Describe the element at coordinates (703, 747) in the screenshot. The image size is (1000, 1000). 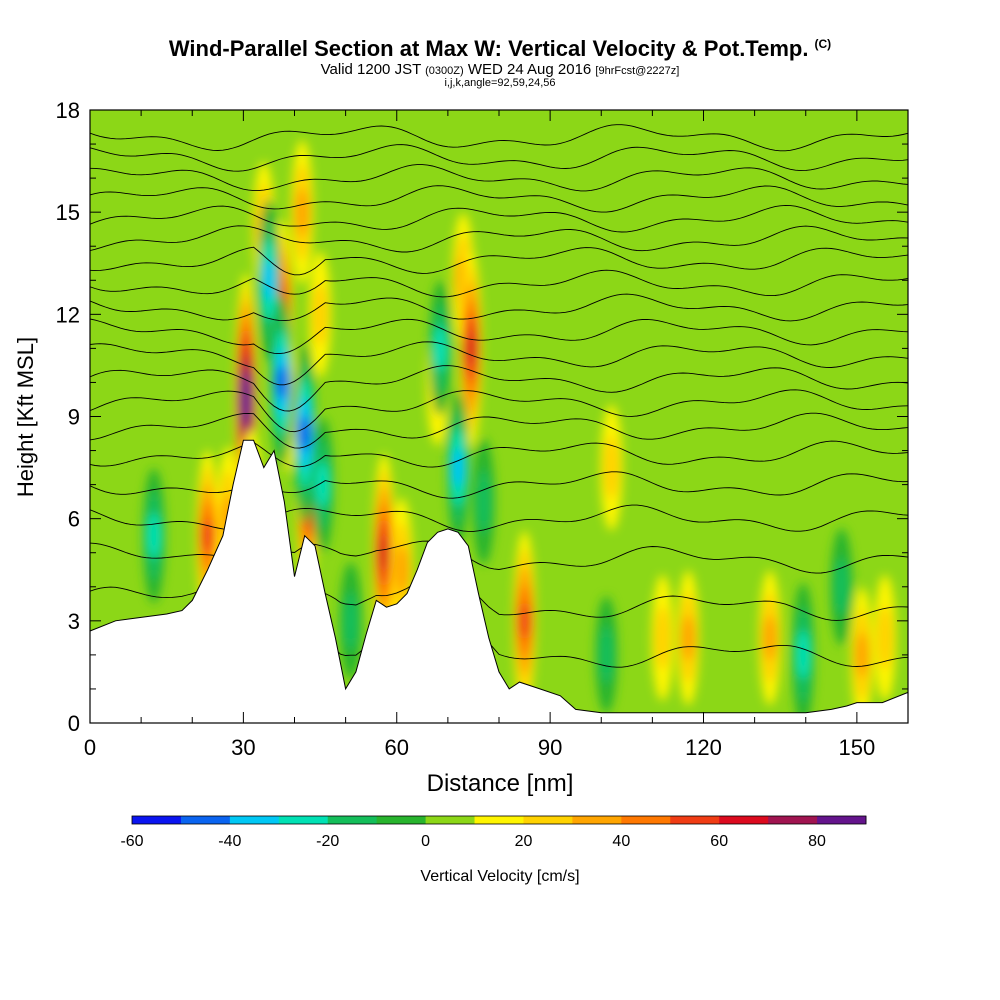
I see `x-tick-label: 120` at that location.